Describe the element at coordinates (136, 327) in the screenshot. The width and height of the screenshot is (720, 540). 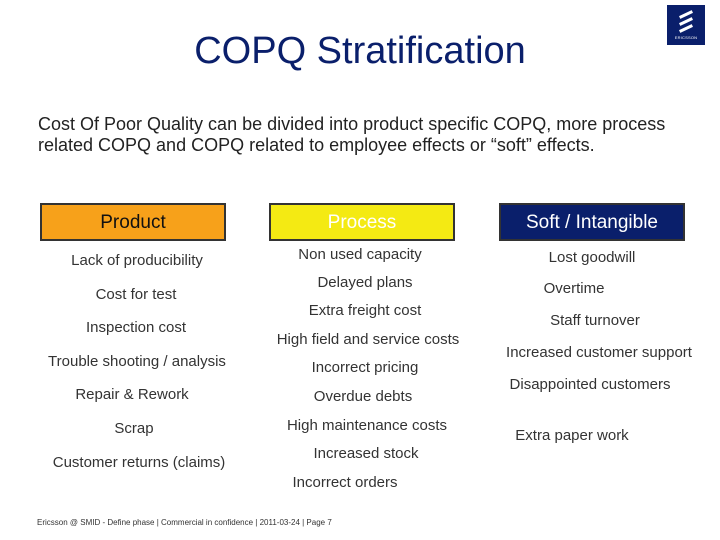
I see `product-item: Inspection cost` at that location.